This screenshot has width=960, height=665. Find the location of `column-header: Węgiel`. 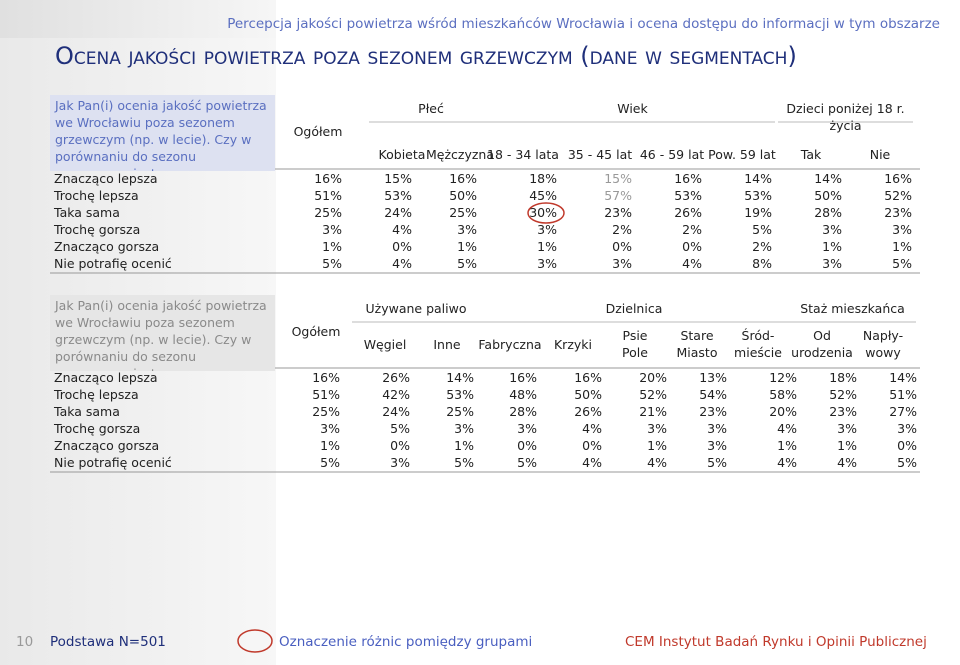

column-header: Węgiel is located at coordinates (385, 344).